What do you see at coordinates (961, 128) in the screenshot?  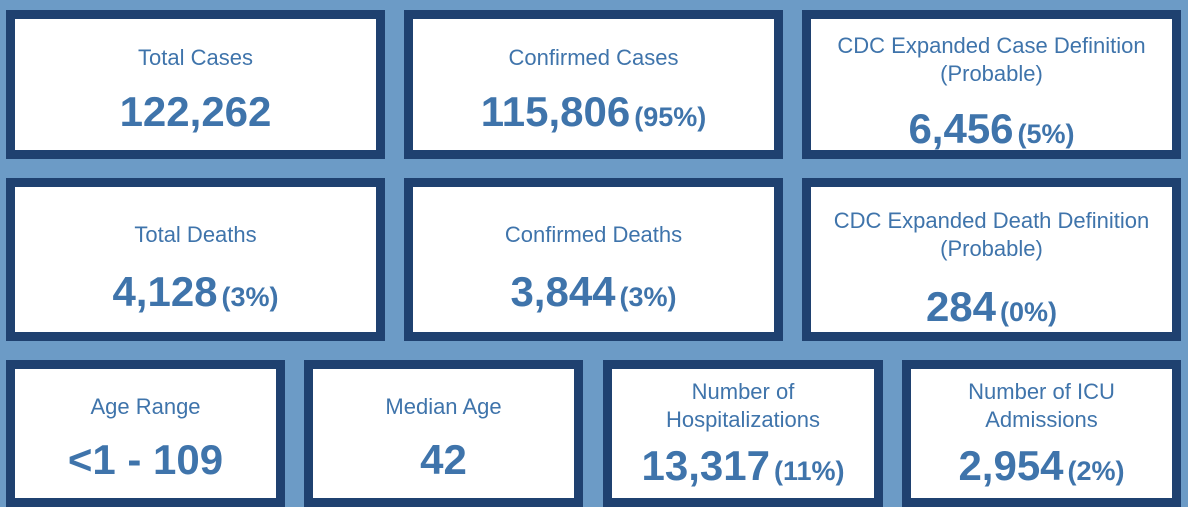 I see `probable-cases-number: 6,456` at bounding box center [961, 128].